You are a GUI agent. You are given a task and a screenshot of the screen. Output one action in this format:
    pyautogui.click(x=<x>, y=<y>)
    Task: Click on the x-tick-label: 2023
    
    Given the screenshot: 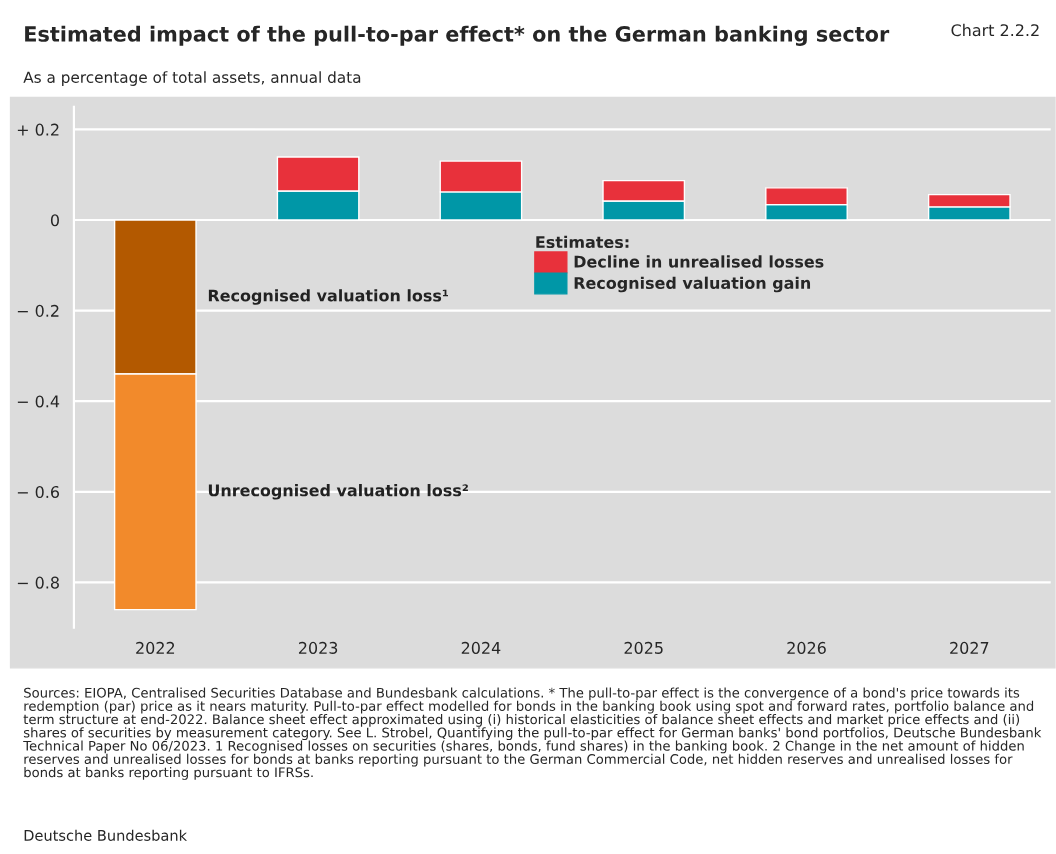 What is the action you would take?
    pyautogui.click(x=318, y=647)
    